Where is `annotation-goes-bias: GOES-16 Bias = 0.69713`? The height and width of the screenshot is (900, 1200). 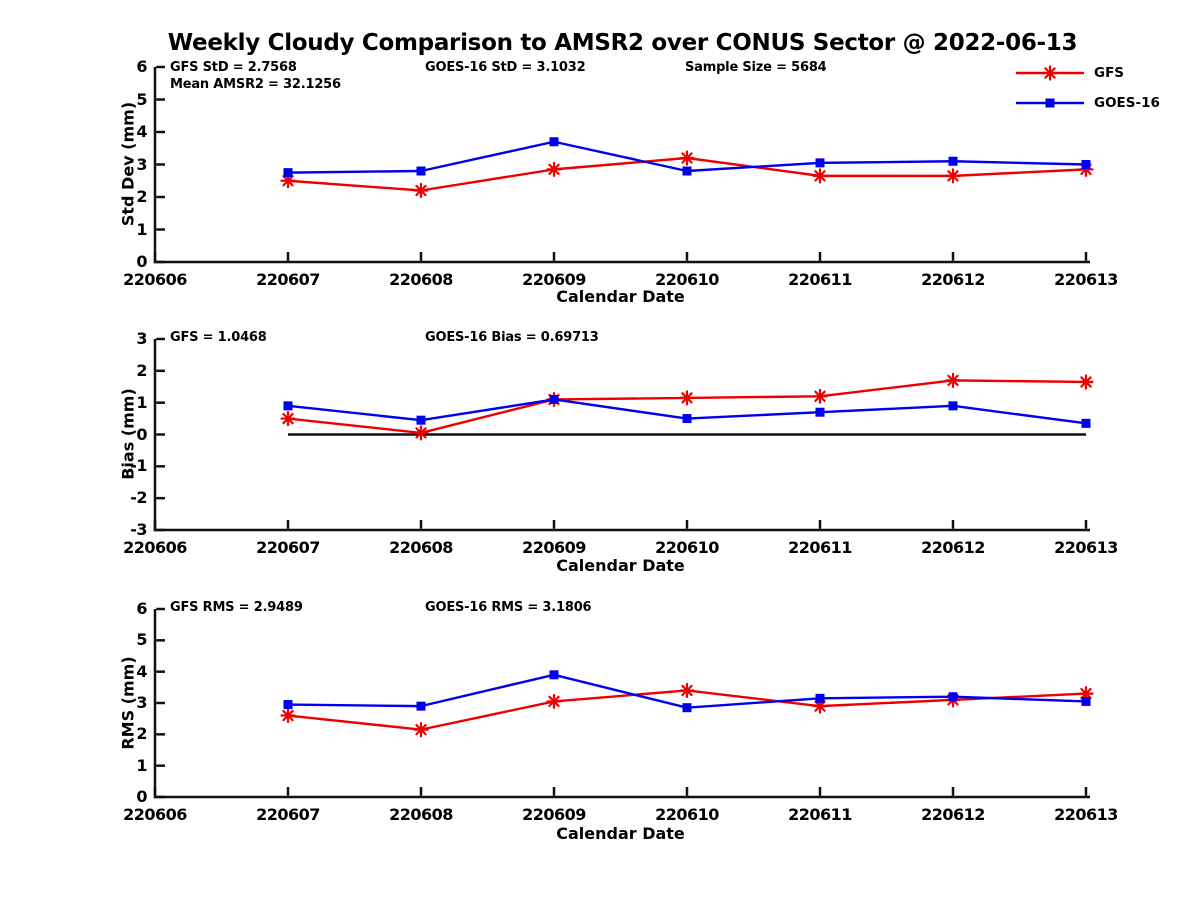 annotation-goes-bias: GOES-16 Bias = 0.69713 is located at coordinates (512, 337).